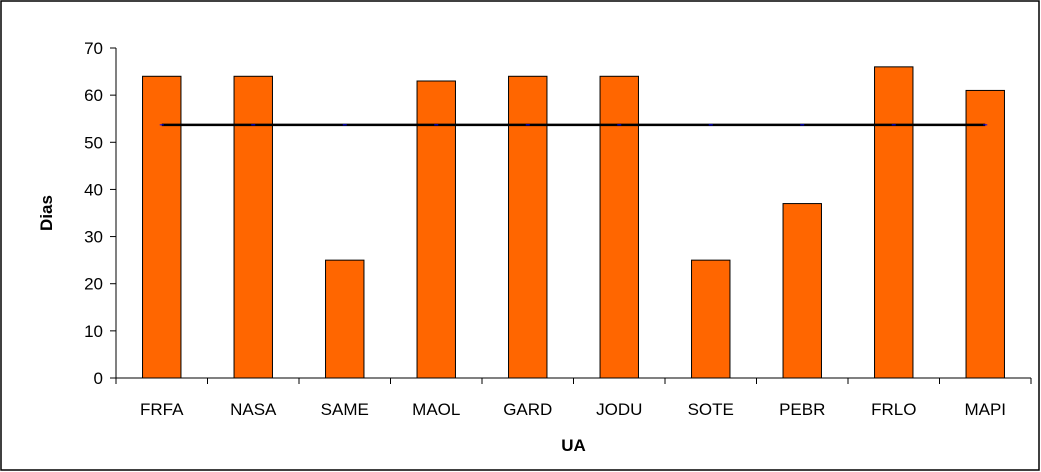 The image size is (1041, 472). What do you see at coordinates (894, 222) in the screenshot?
I see `bar-frlo` at bounding box center [894, 222].